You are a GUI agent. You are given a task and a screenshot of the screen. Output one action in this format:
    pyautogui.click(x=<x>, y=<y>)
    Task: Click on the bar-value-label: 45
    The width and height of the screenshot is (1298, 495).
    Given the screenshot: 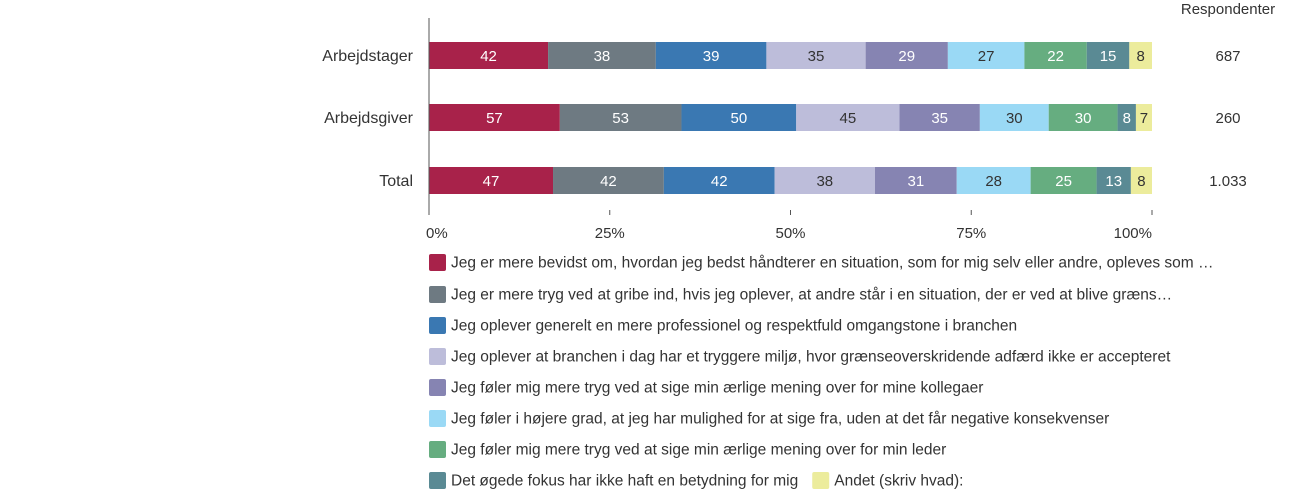 What is the action you would take?
    pyautogui.click(x=848, y=118)
    